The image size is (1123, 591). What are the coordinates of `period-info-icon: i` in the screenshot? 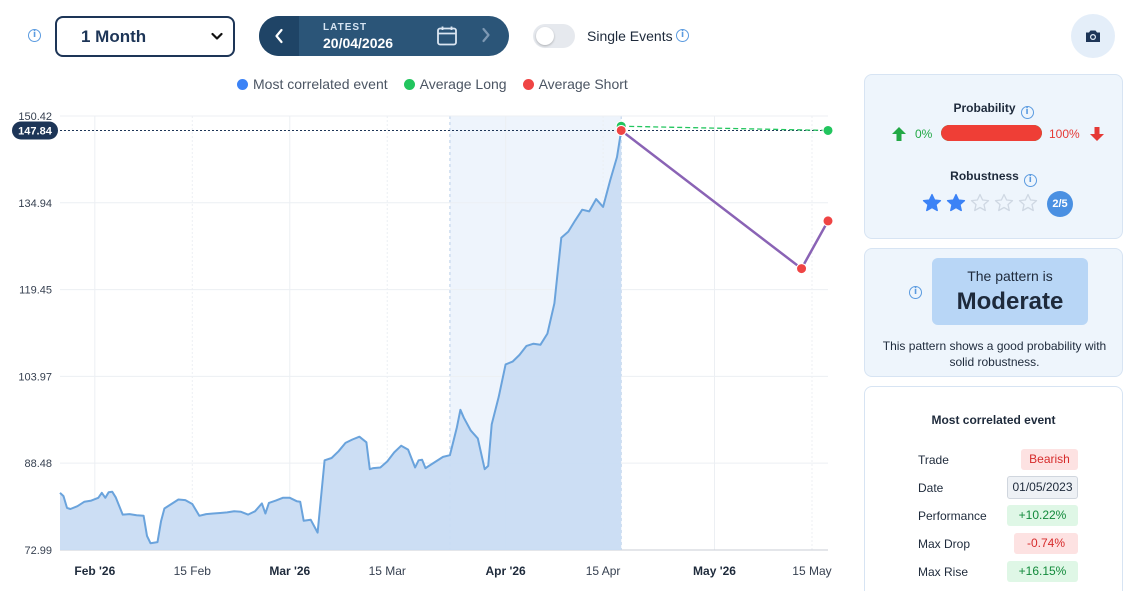 It's located at (34, 35).